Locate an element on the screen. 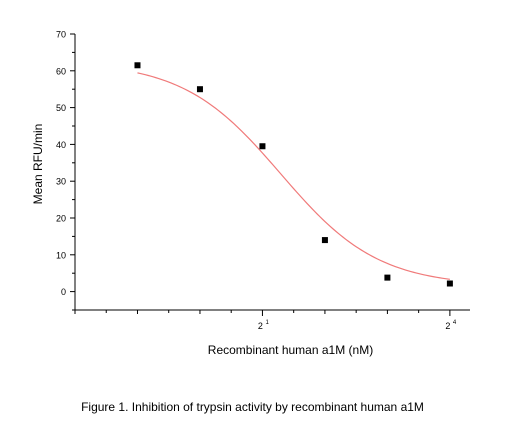 Image resolution: width=505 pixels, height=434 pixels. y-tick-label: 30 is located at coordinates (61, 182).